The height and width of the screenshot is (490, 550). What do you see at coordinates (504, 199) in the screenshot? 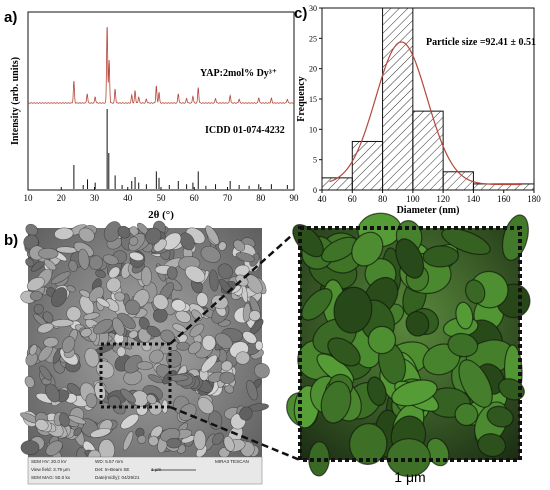
I see `histogram-x-tick-label: 160` at bounding box center [504, 199].